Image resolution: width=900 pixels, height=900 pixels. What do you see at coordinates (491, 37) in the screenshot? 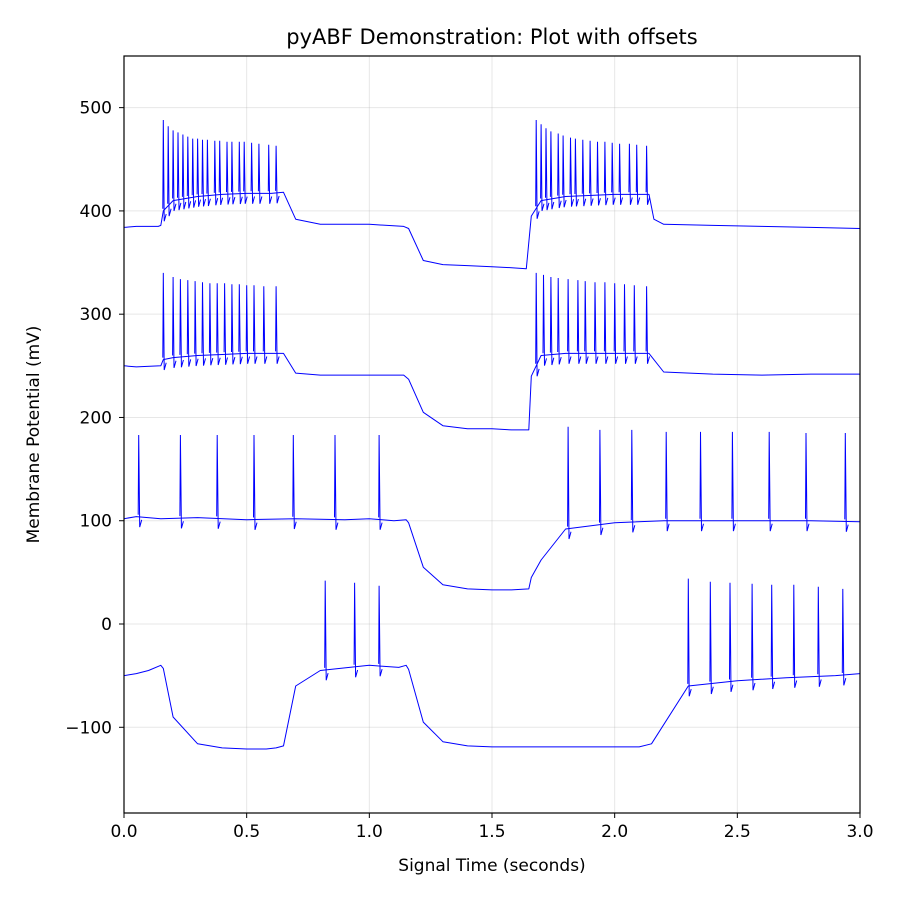
I see `chart-title: pyABF Demonstration: Plot with offsets` at bounding box center [491, 37].